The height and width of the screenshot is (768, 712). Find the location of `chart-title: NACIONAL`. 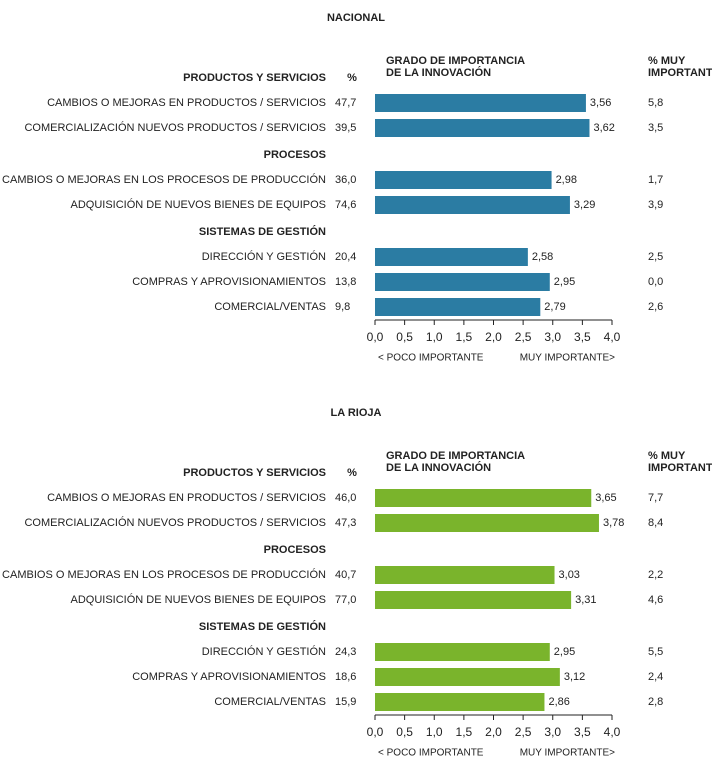

chart-title: NACIONAL is located at coordinates (356, 18).